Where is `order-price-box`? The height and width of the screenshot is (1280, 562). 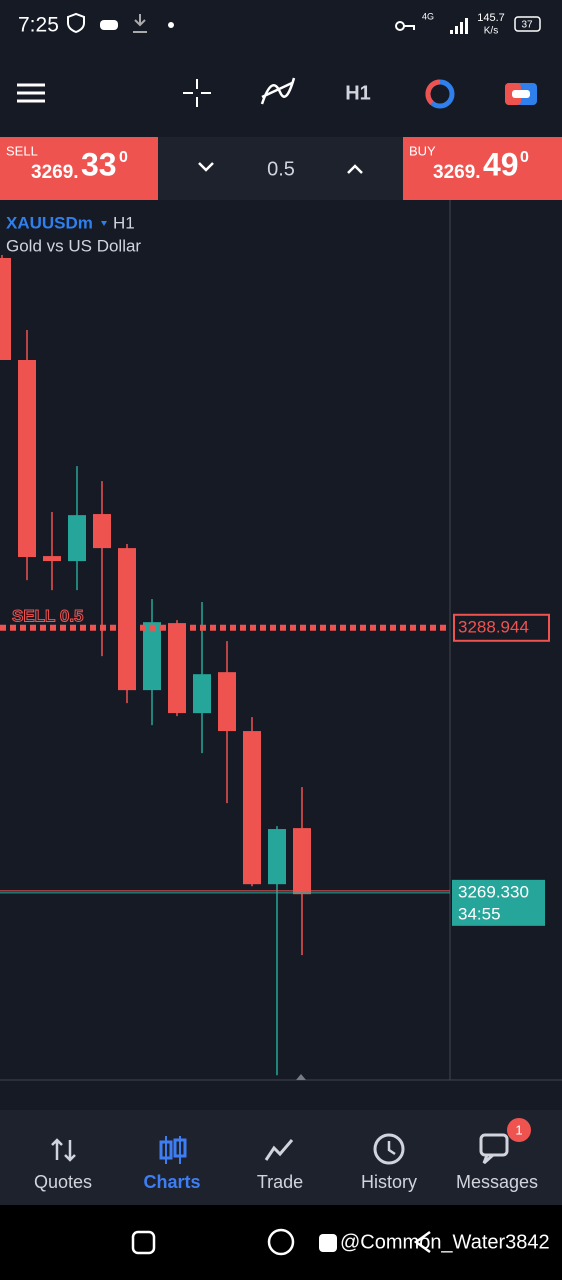 order-price-box is located at coordinates (501, 627).